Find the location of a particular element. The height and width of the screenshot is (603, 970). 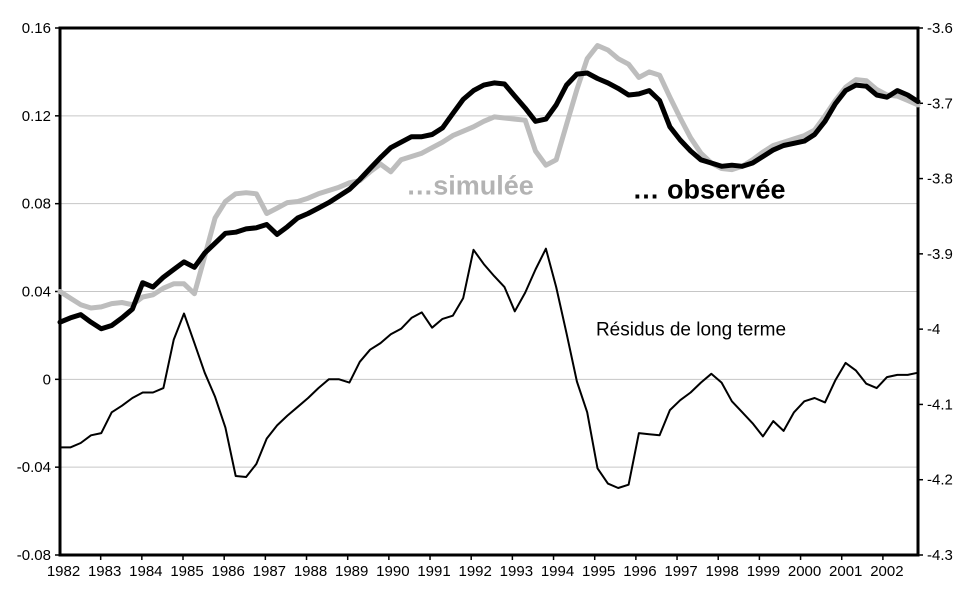

x-axis-tick-label: 2002 is located at coordinates (886, 571).